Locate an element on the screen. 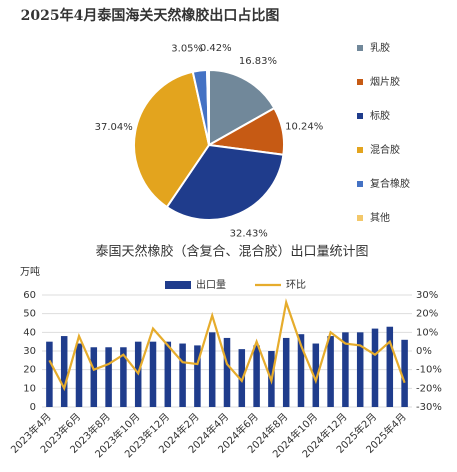  y2-tick-label: 20% is located at coordinates (427, 314).